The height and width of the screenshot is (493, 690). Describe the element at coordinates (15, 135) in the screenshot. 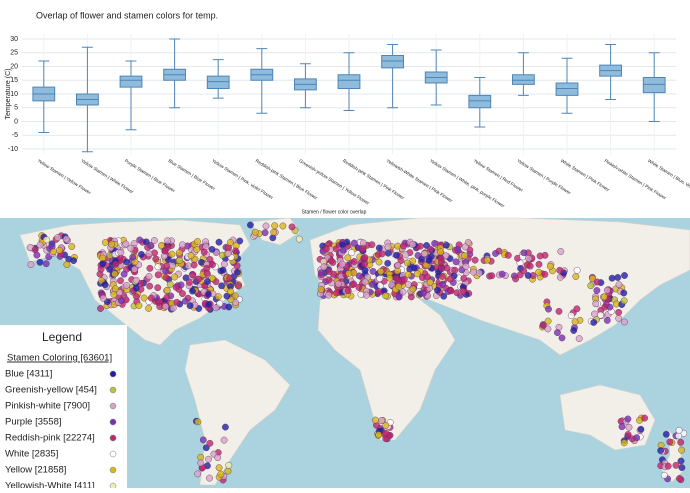

I see `y-tick-label: -5` at that location.